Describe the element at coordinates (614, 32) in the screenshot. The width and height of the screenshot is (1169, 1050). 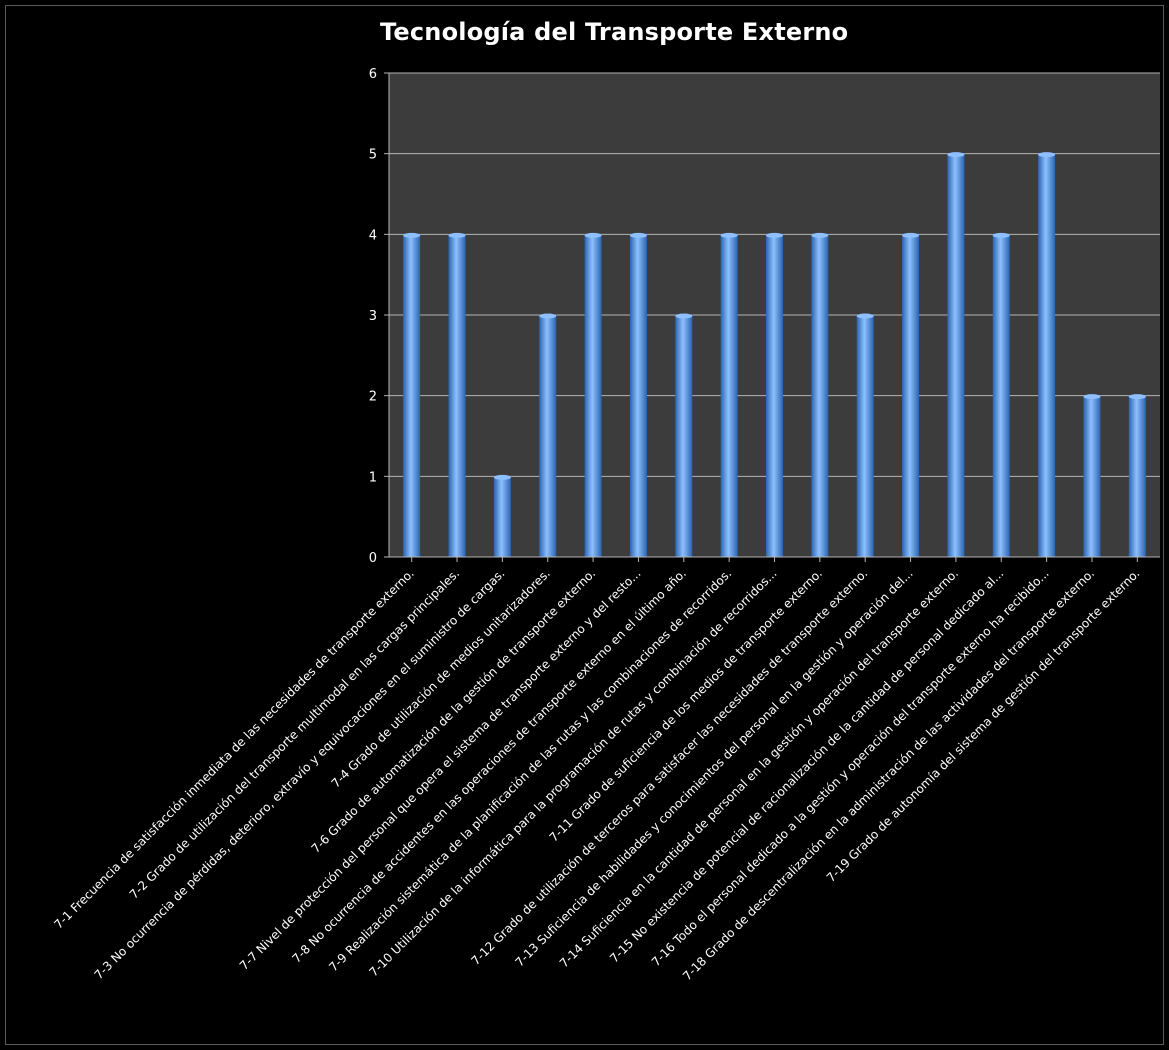
I see `chart-title: Tecnología del Transporte Externo` at that location.